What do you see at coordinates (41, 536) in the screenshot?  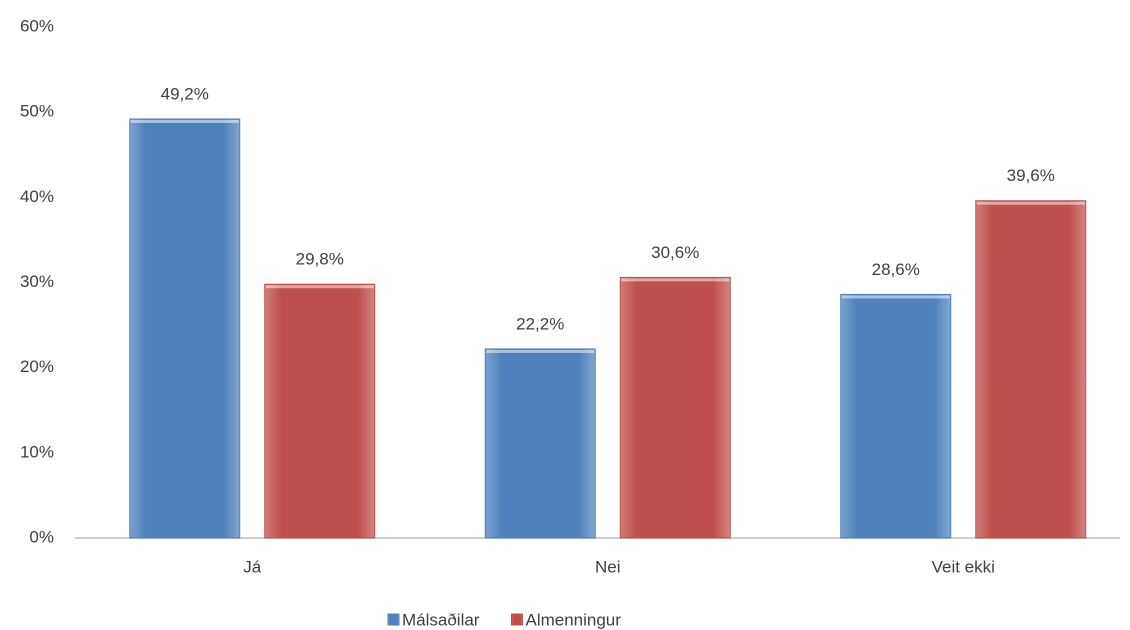 I see `y-tick-label: 0%` at bounding box center [41, 536].